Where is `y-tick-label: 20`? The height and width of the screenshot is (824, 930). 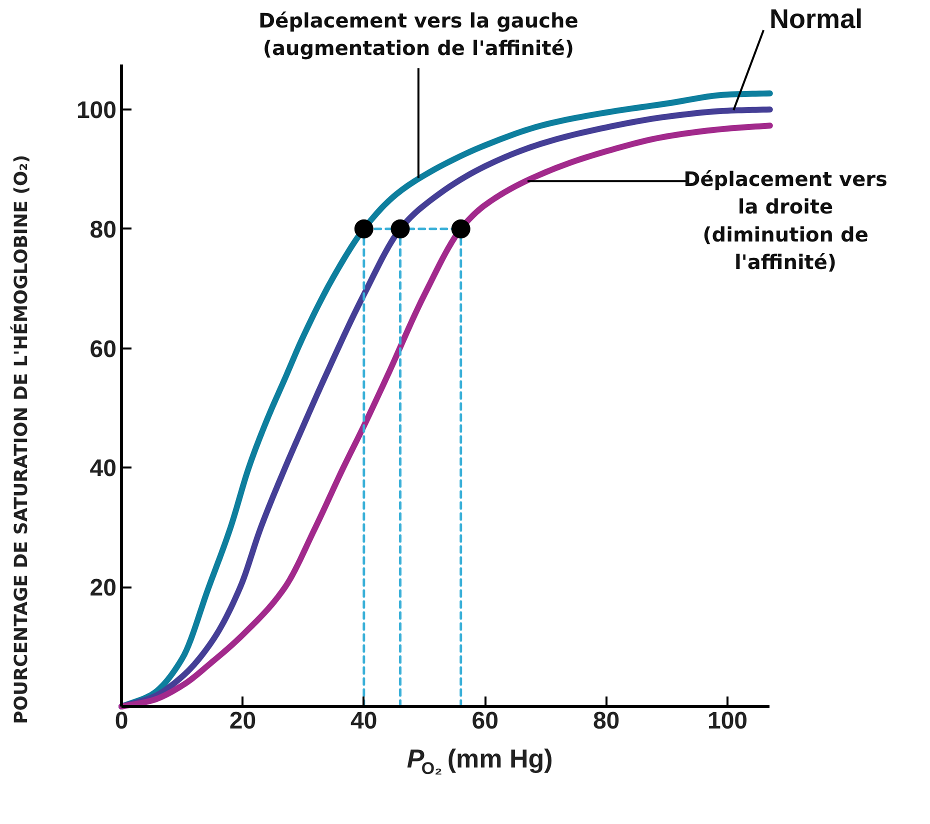 y-tick-label: 20 is located at coordinates (103, 588).